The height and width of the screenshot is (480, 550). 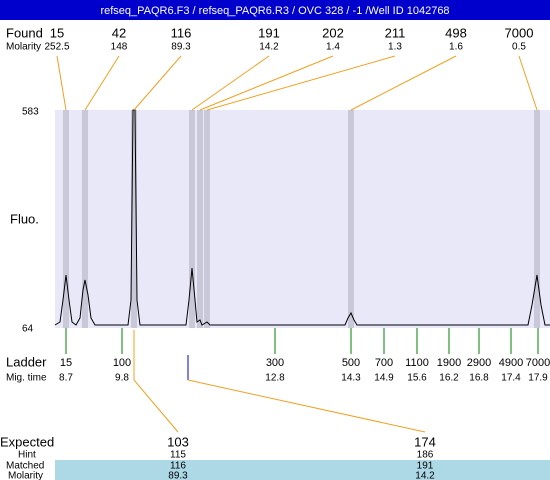 I want to click on found-molarity: 1.6, so click(x=456, y=47).